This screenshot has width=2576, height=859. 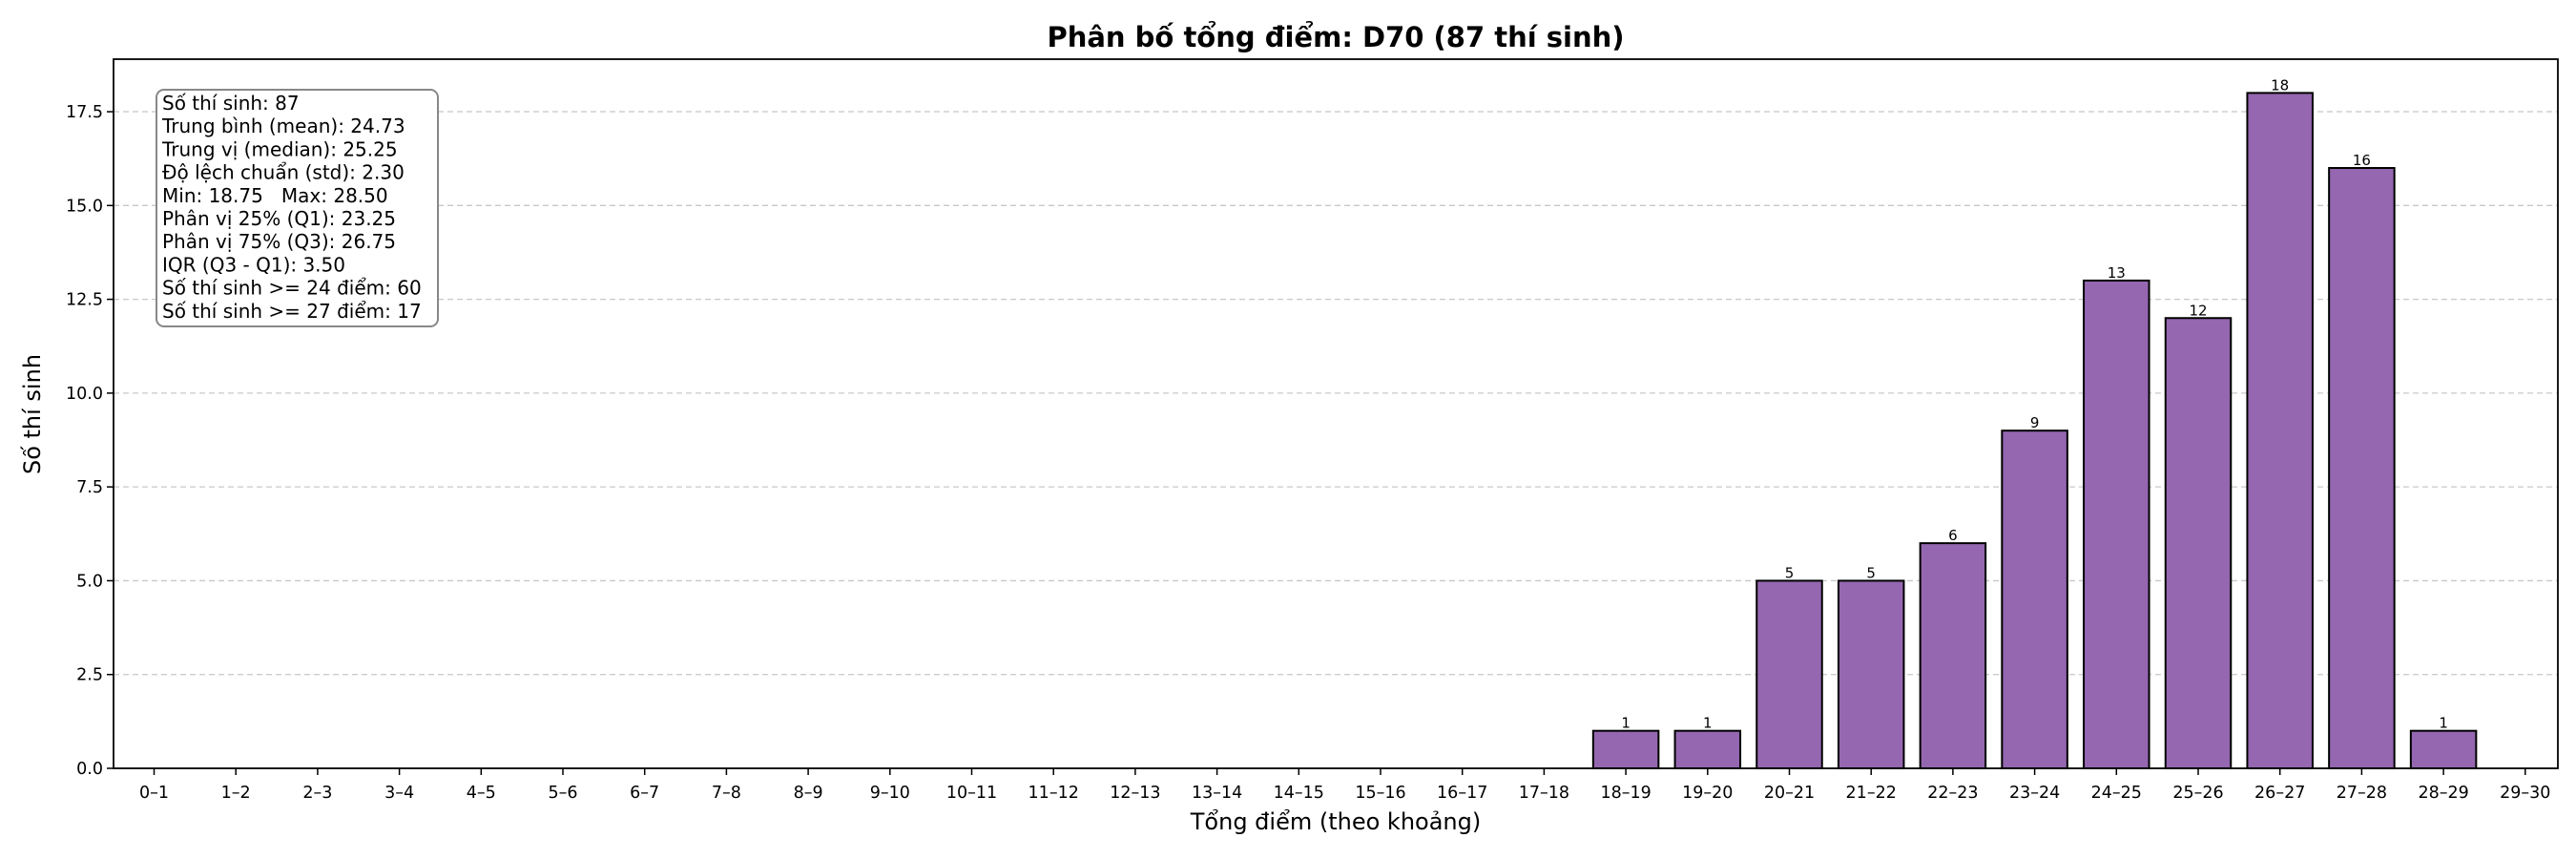 What do you see at coordinates (283, 126) in the screenshot?
I see `stats-line: Trung bình (mean): 24.73` at bounding box center [283, 126].